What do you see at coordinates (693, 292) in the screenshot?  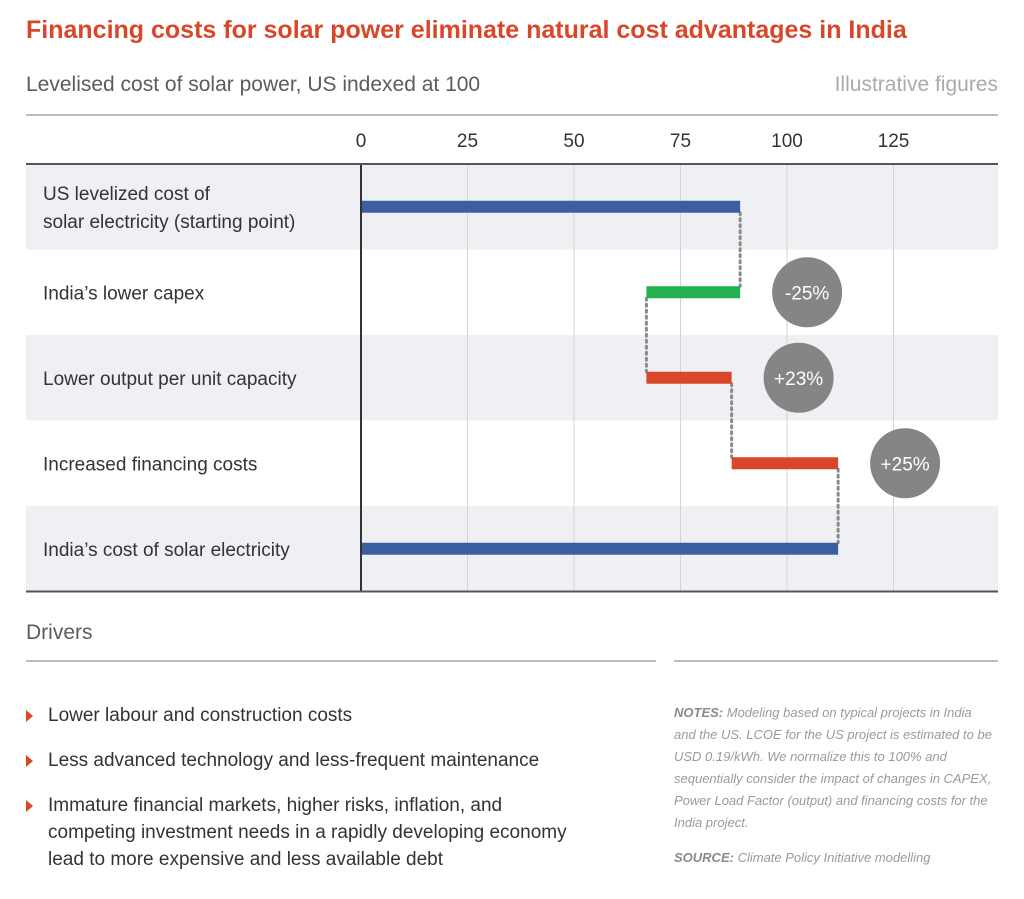 I see `bar-decrease` at bounding box center [693, 292].